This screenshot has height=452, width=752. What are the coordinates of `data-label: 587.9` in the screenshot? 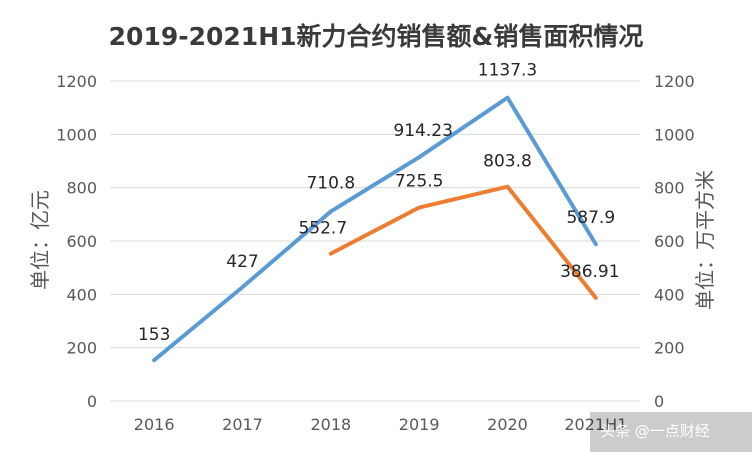 It's located at (590, 218).